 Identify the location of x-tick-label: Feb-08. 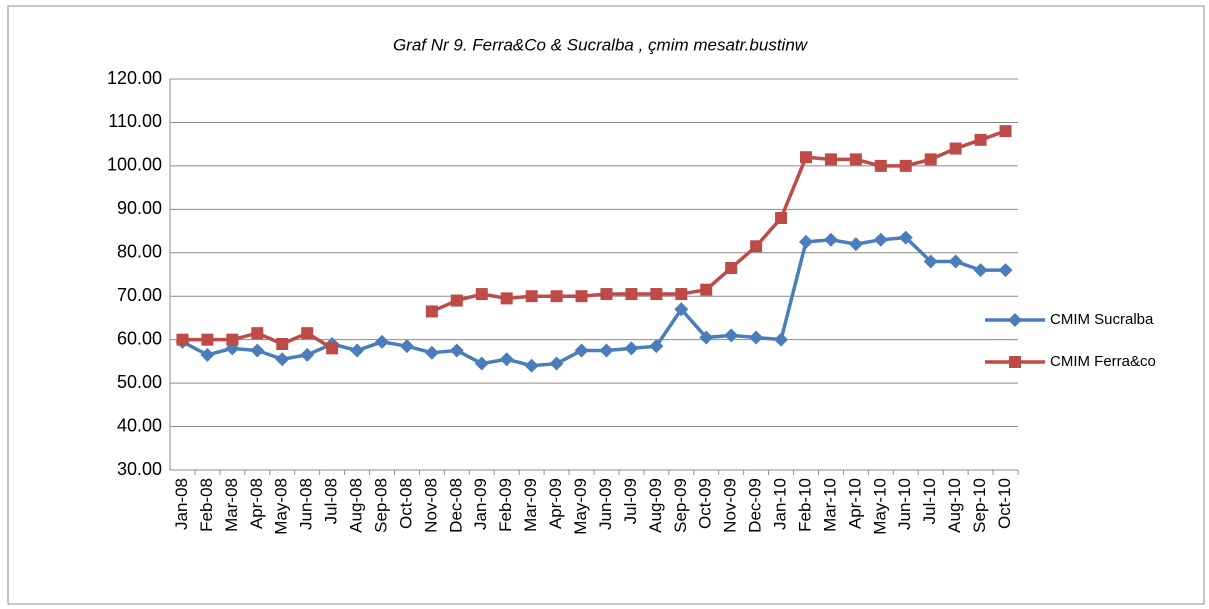
(206, 505).